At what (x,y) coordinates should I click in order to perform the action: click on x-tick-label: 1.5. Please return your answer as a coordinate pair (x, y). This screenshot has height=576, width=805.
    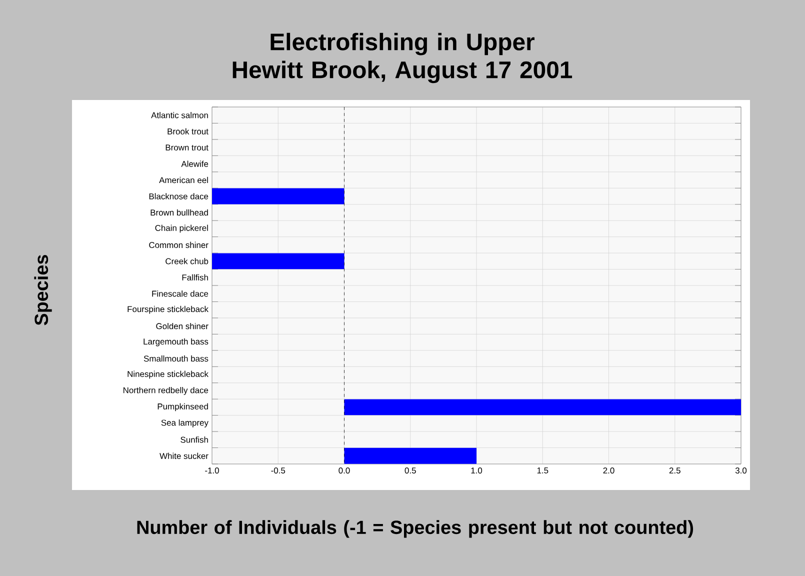
    Looking at the image, I should click on (542, 471).